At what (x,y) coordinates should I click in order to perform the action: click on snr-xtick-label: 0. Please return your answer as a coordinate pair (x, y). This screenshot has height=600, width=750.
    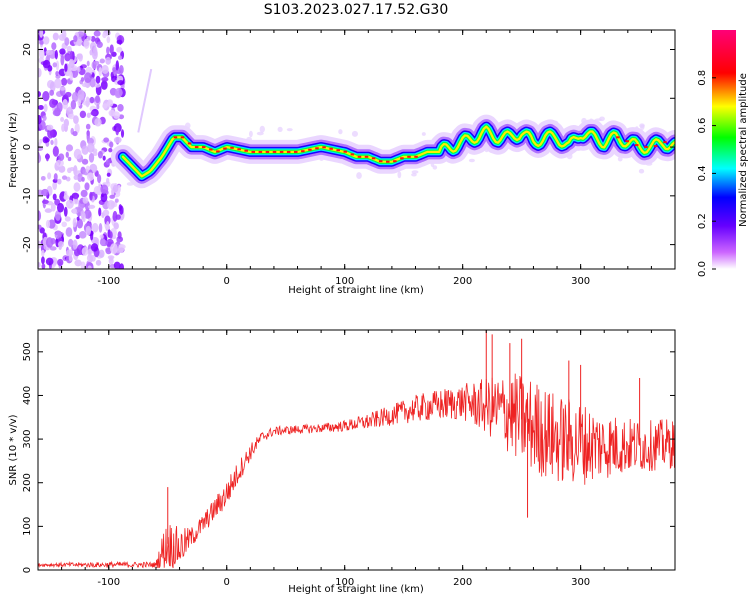
    Looking at the image, I should click on (227, 582).